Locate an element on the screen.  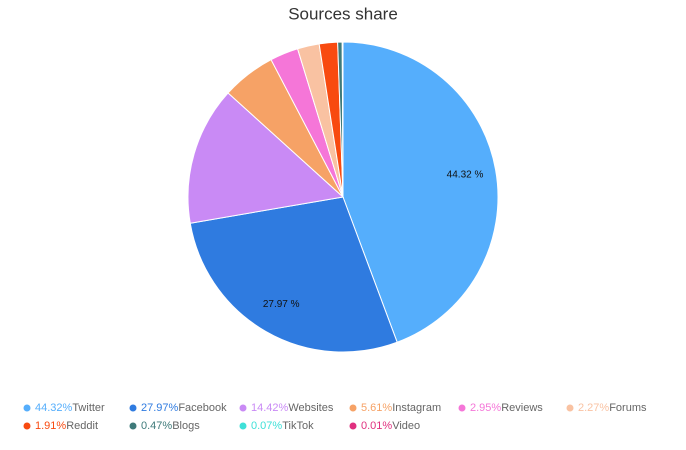
legend-value: 14.42% is located at coordinates (270, 408).